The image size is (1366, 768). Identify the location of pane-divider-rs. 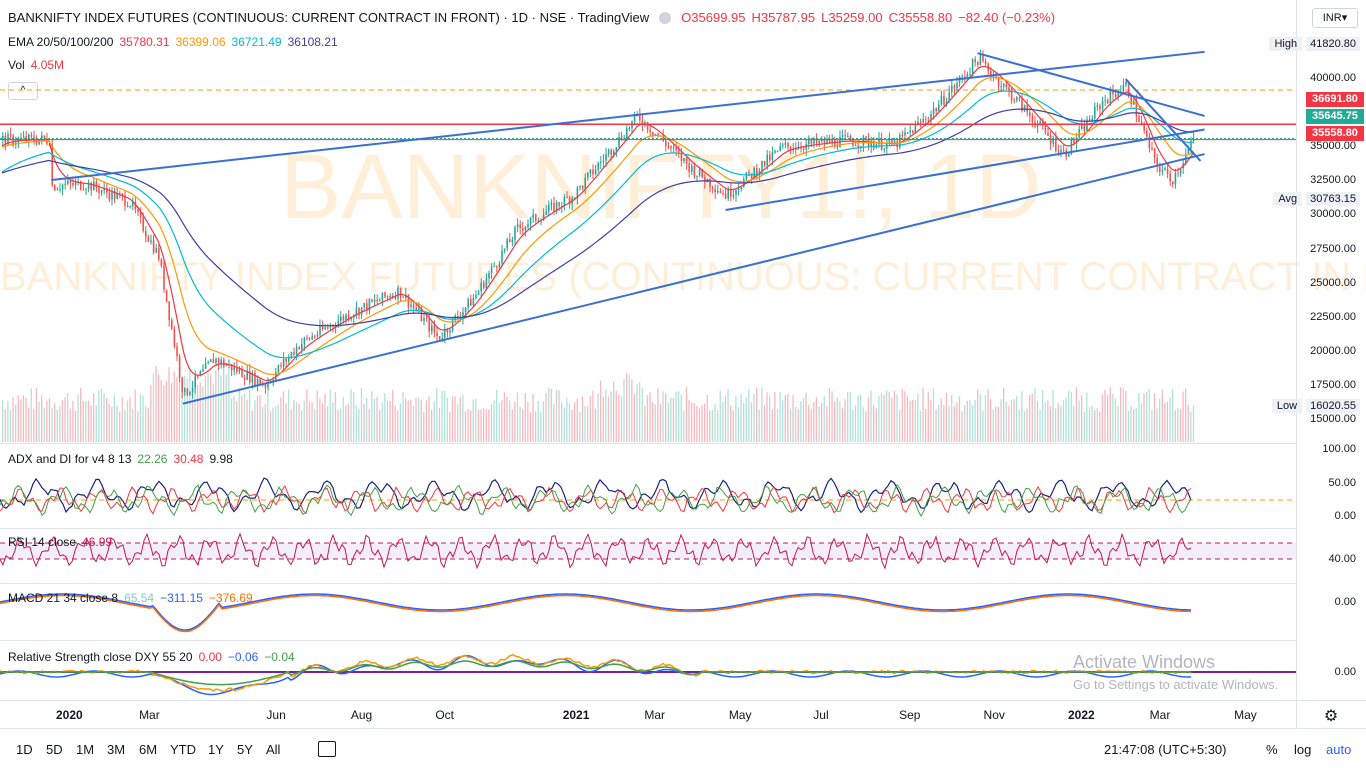
(648, 640).